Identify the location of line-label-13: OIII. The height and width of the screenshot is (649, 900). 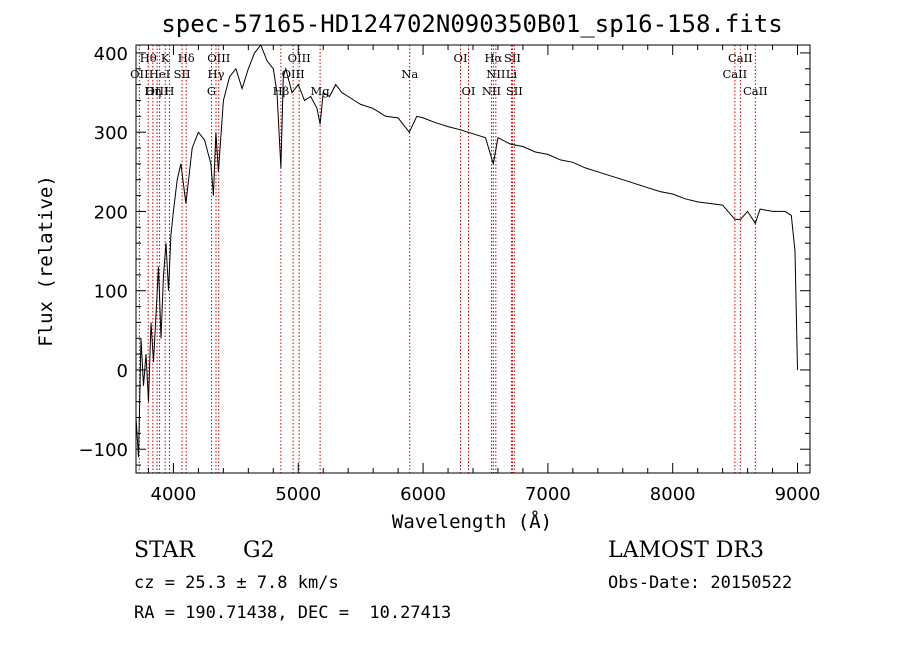
(293, 74).